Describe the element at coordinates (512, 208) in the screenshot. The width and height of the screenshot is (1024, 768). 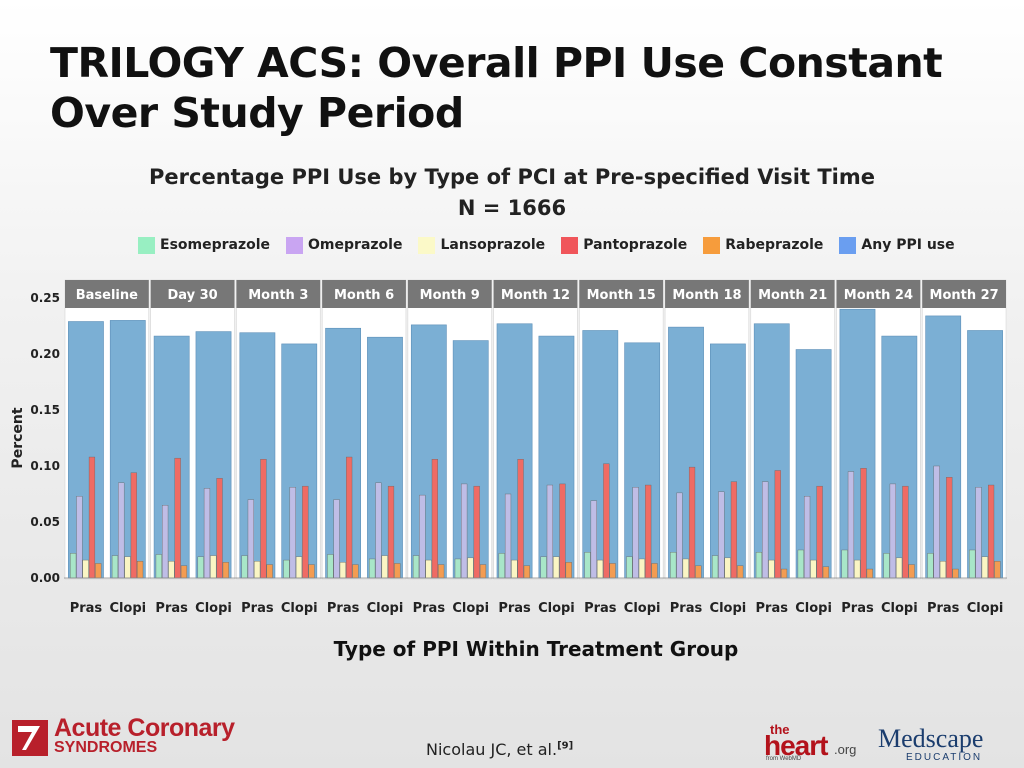
I see `chart-subtitle: N = 1666` at that location.